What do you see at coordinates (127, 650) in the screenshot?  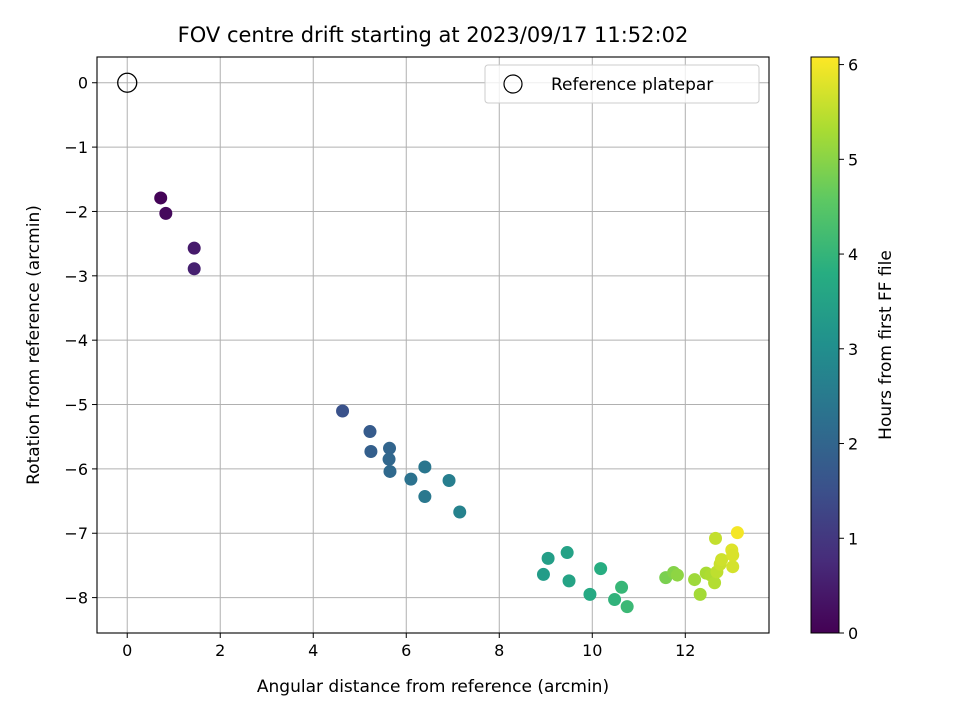 I see `x-tick-label: 0` at bounding box center [127, 650].